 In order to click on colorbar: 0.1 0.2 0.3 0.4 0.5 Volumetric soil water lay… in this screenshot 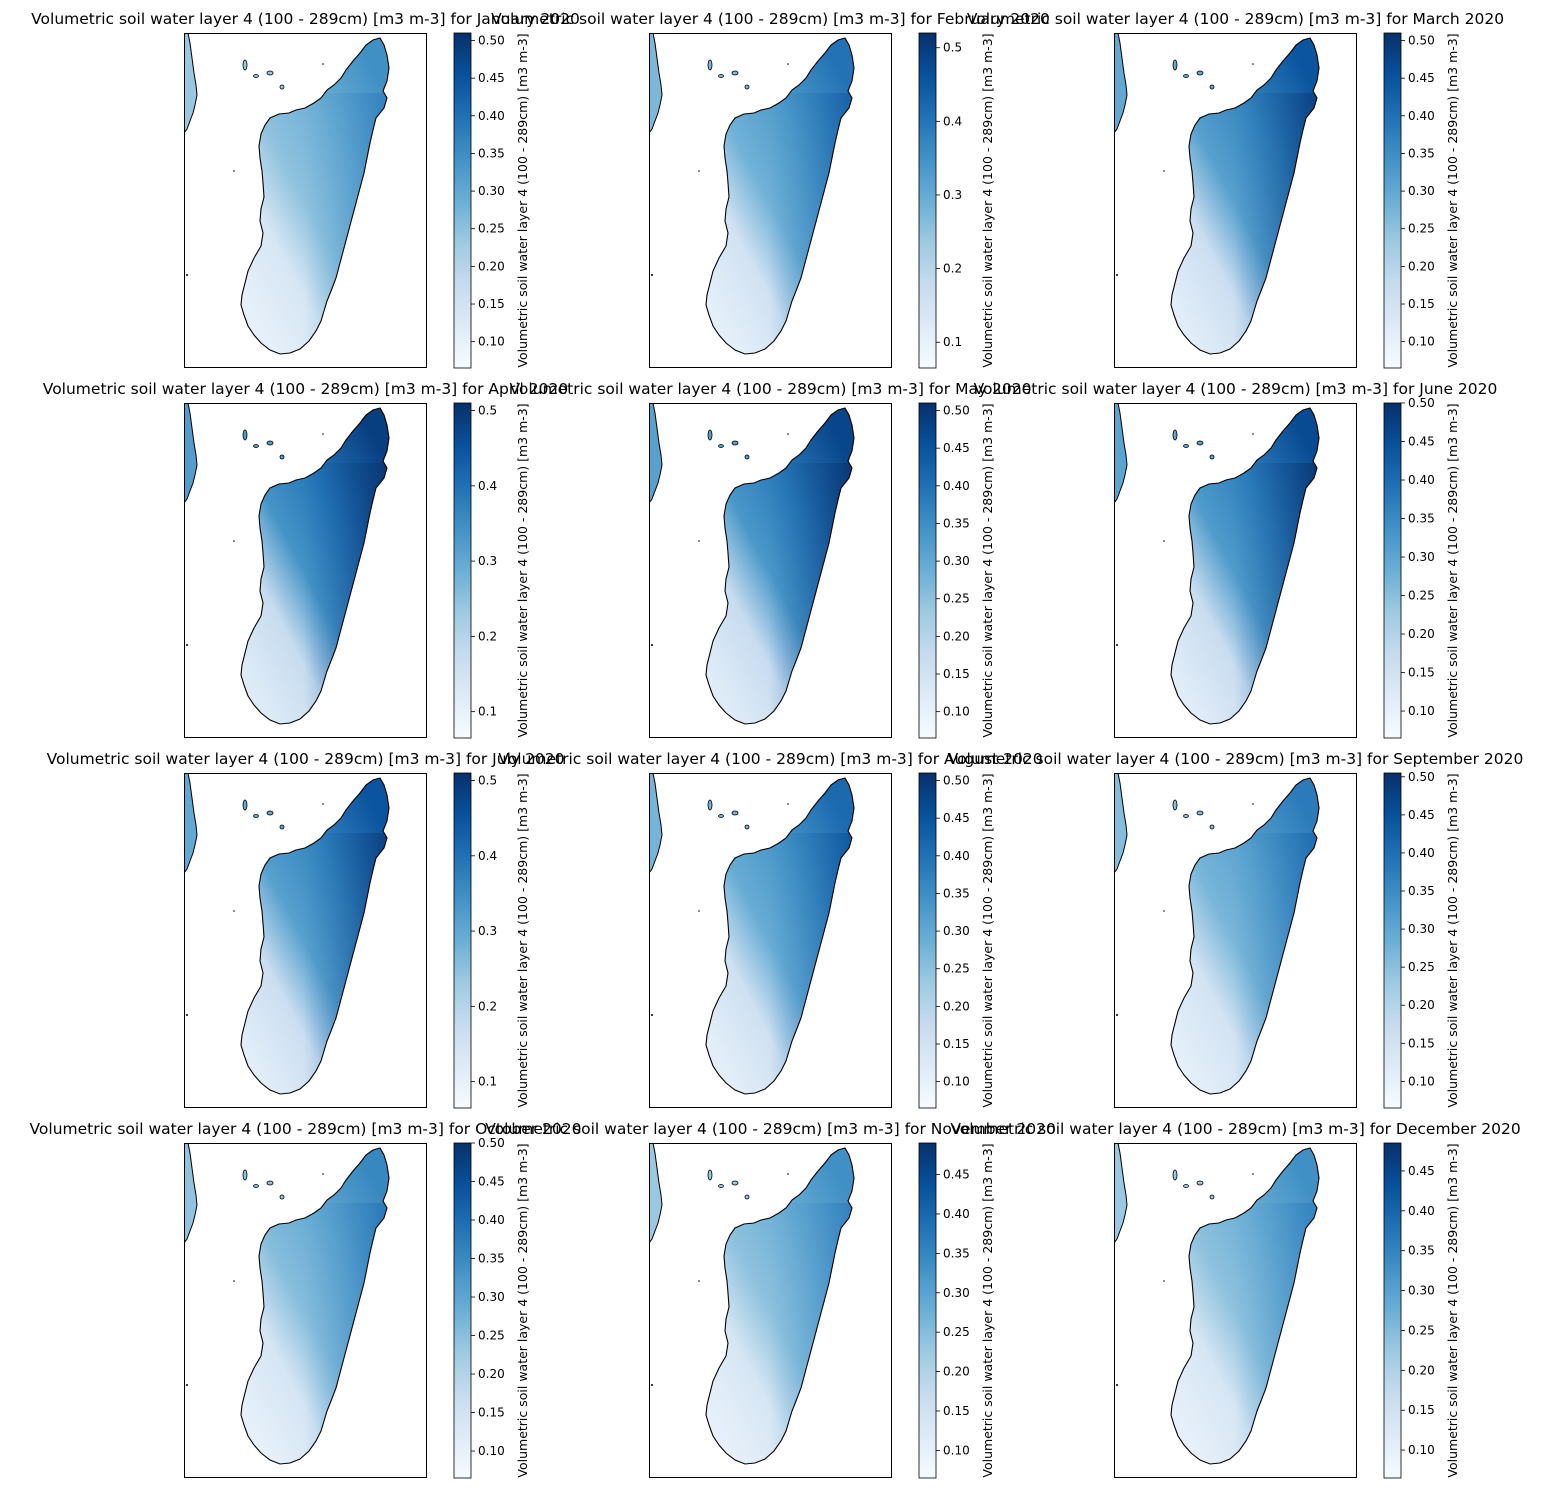, I will do `click(491, 940)`.